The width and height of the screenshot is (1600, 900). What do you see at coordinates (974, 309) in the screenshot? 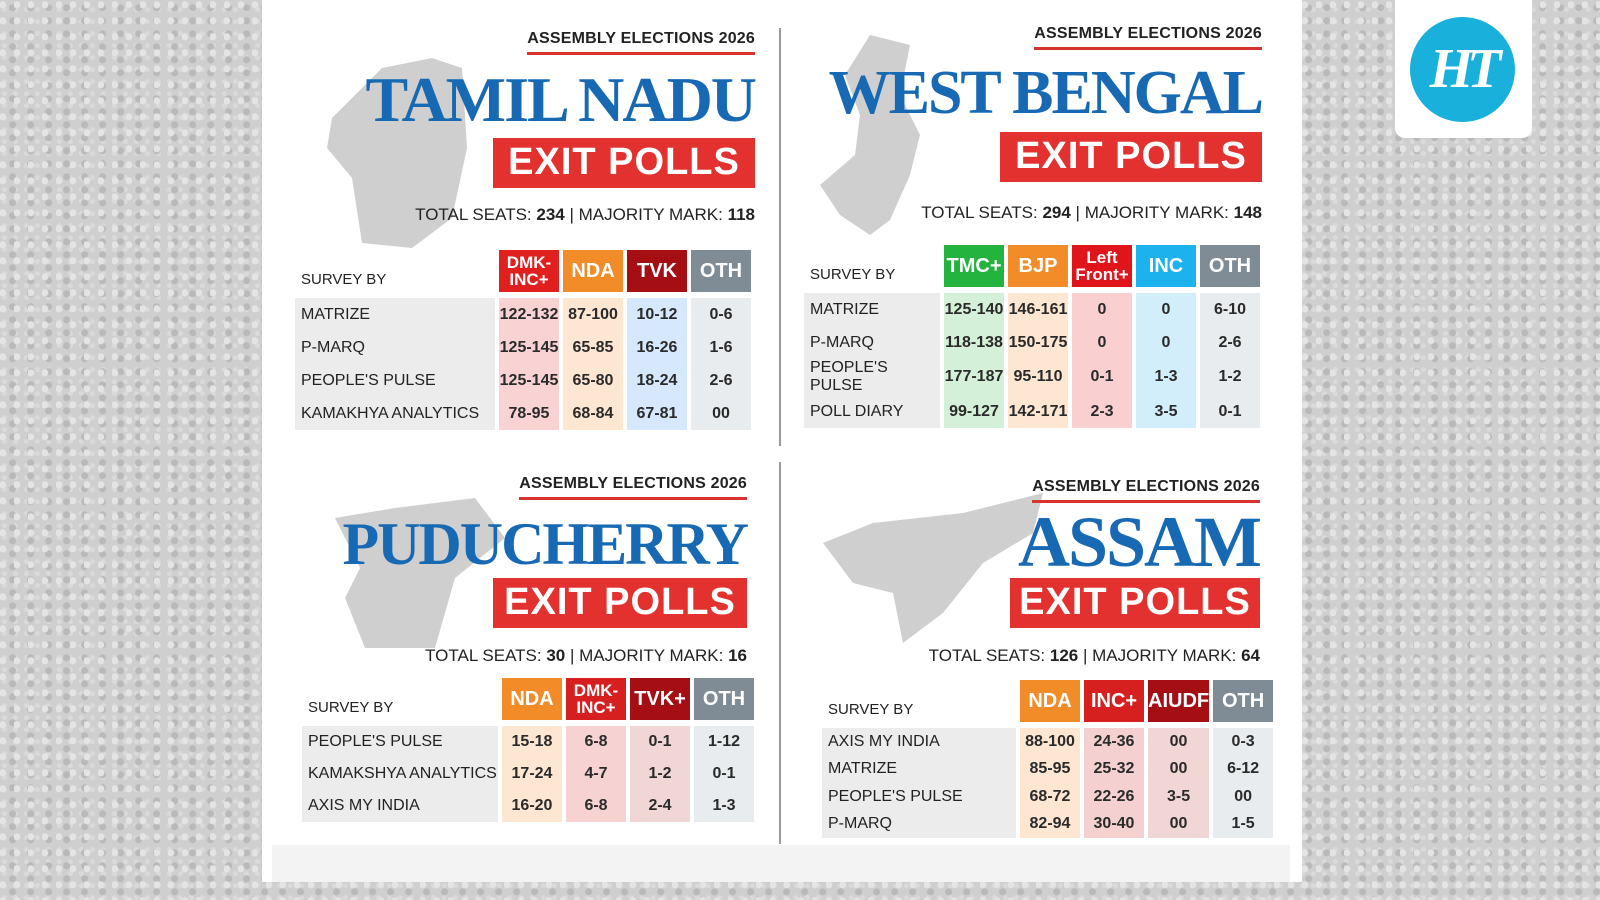
I see `seat-range-cell: 125-140` at bounding box center [974, 309].